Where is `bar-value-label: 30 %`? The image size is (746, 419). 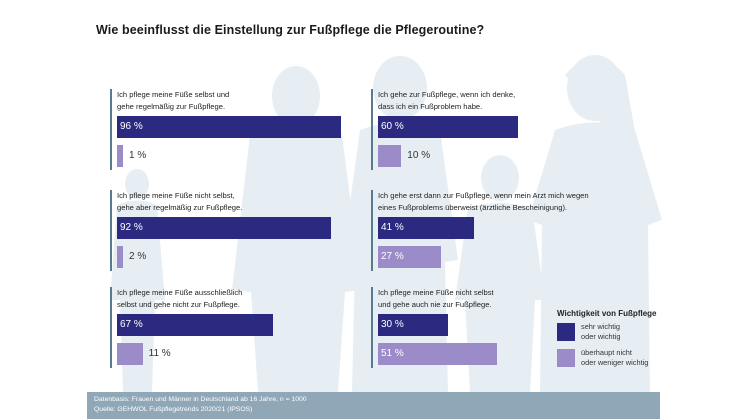 bar-value-label: 30 % is located at coordinates (392, 324).